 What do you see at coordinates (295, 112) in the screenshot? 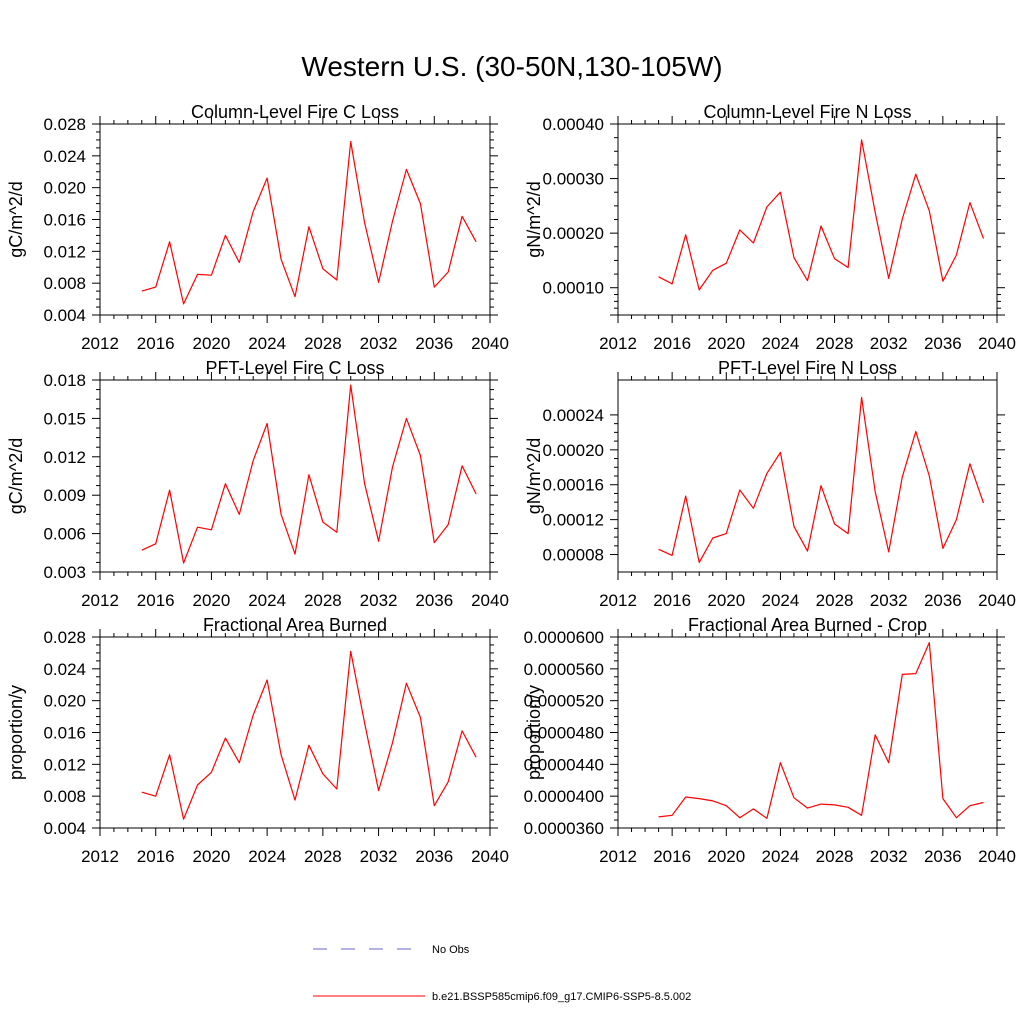
I see `panel-title: Column-Level Fire C Loss` at bounding box center [295, 112].